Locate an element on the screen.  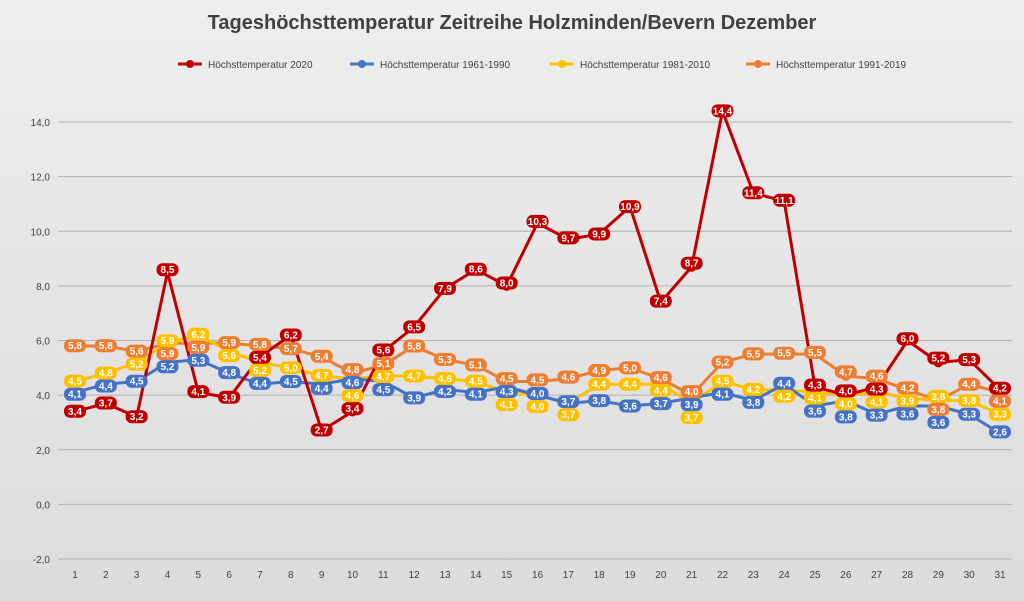
legend-entry: Höchsttemperatur 2020 is located at coordinates (260, 65).